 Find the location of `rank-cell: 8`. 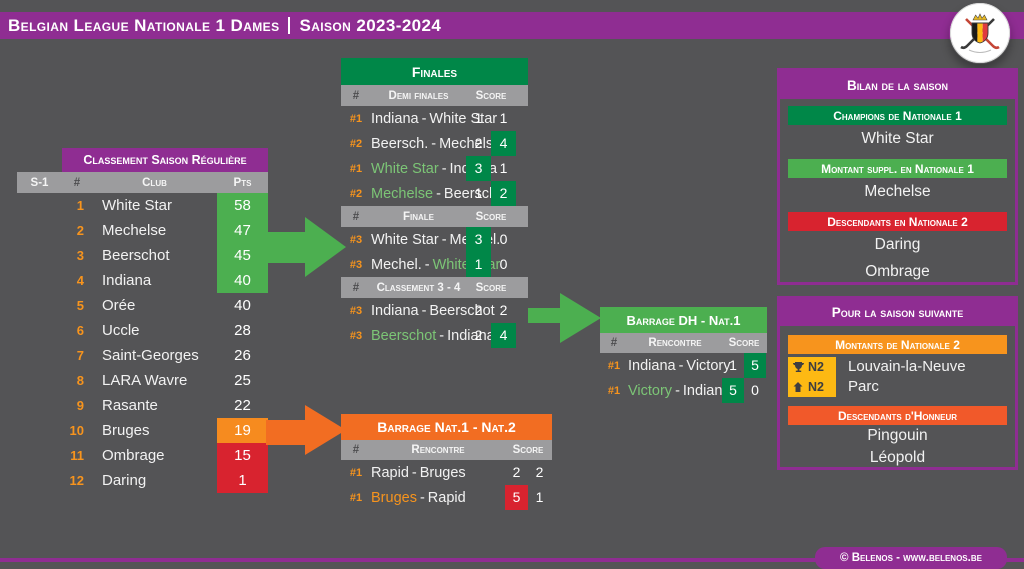

rank-cell: 8 is located at coordinates (80, 380).